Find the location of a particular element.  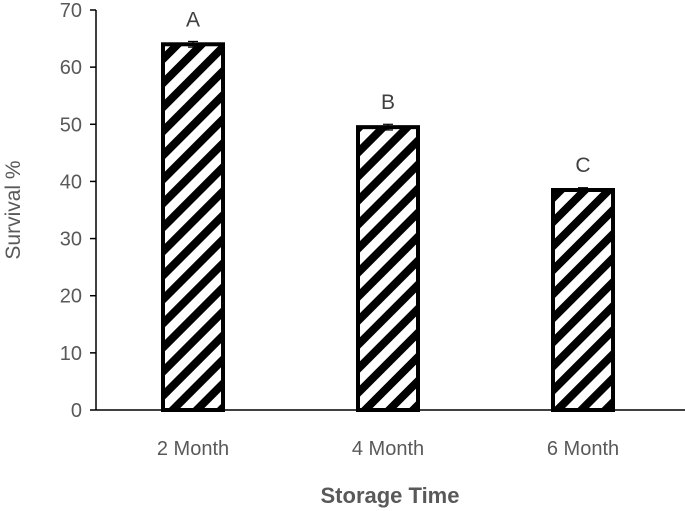

y-axis-title: Survival % is located at coordinates (13, 209).